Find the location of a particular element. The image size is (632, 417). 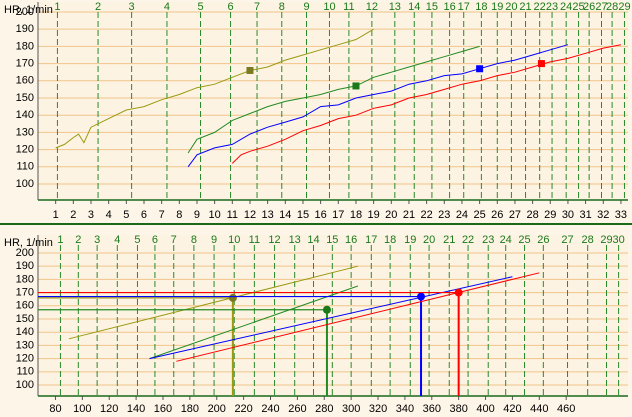

x2-tick-label: 15 is located at coordinates (332, 240).